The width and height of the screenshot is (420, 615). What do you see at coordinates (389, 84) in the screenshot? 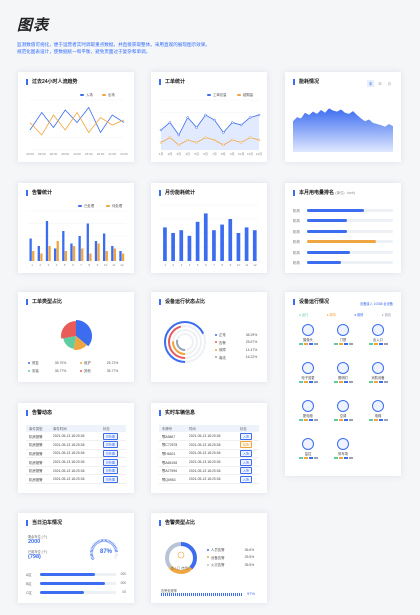
I see `tab-month: 月` at bounding box center [389, 84].